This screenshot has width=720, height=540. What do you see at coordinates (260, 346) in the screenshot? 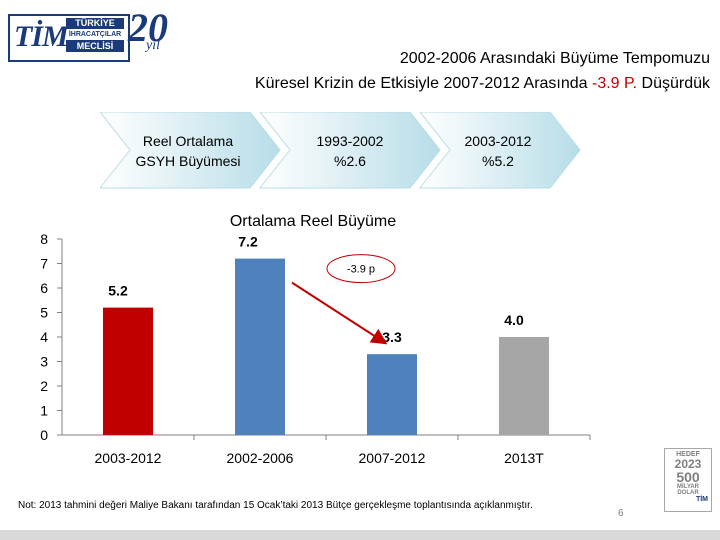
I see `bar-2002-2006` at bounding box center [260, 346].